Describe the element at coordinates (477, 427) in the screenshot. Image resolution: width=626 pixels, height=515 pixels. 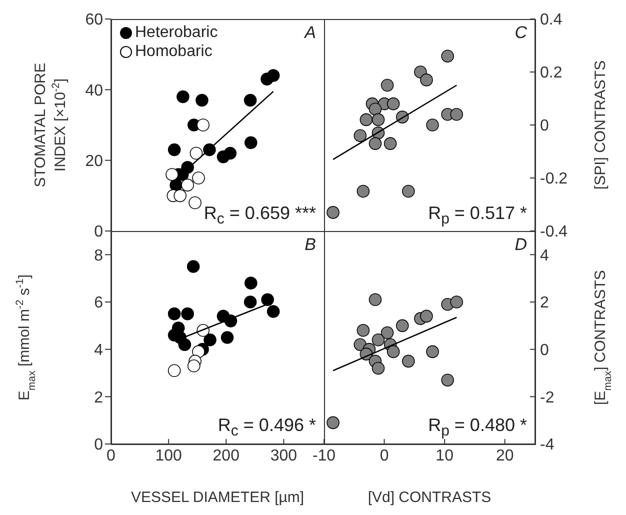
I see `annotation: R$_{p}$ = 0.480 *` at that location.